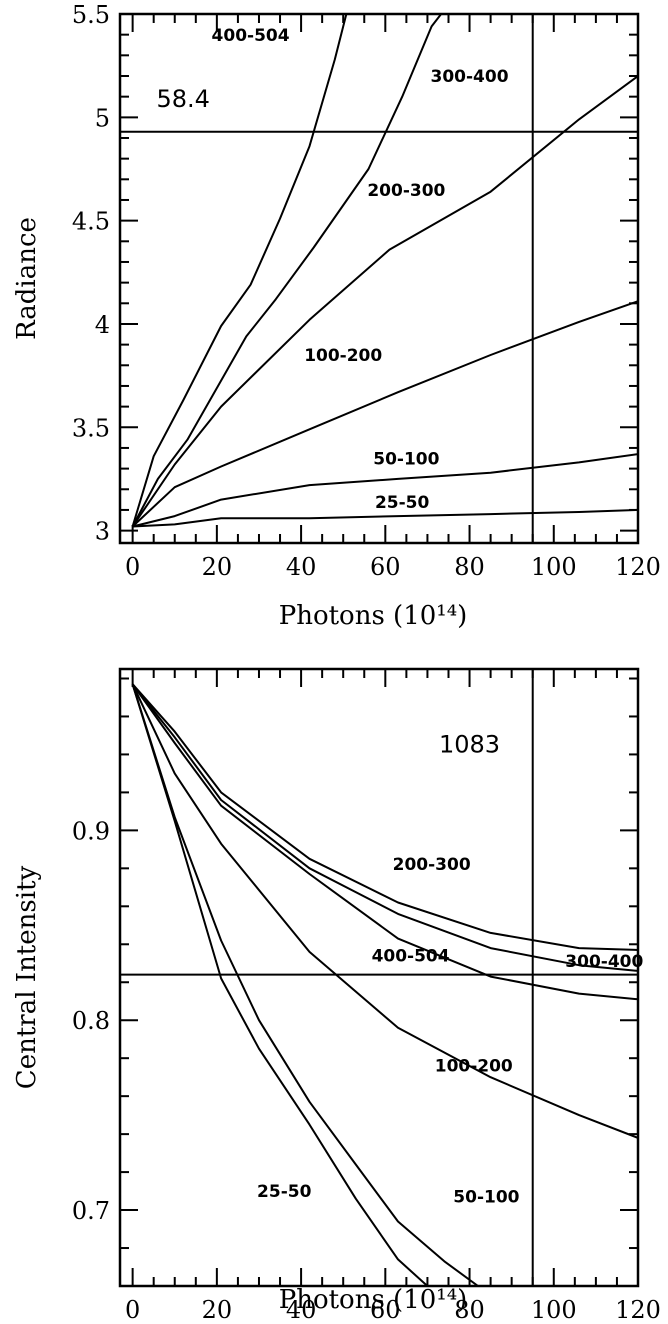 Image resolution: width=668 pixels, height=1324 pixels. What do you see at coordinates (469, 567) in the screenshot?
I see `x-tick-label: 80` at bounding box center [469, 567].